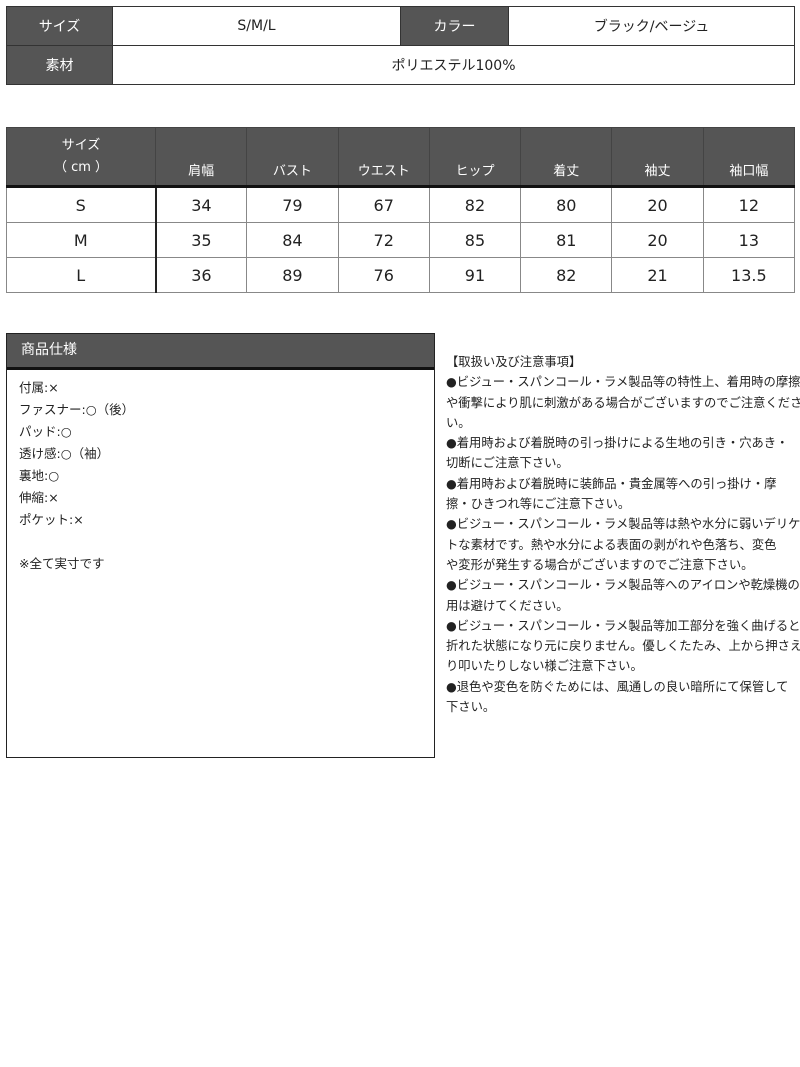  I want to click on spec-item: 伸縮:×, so click(39, 497).